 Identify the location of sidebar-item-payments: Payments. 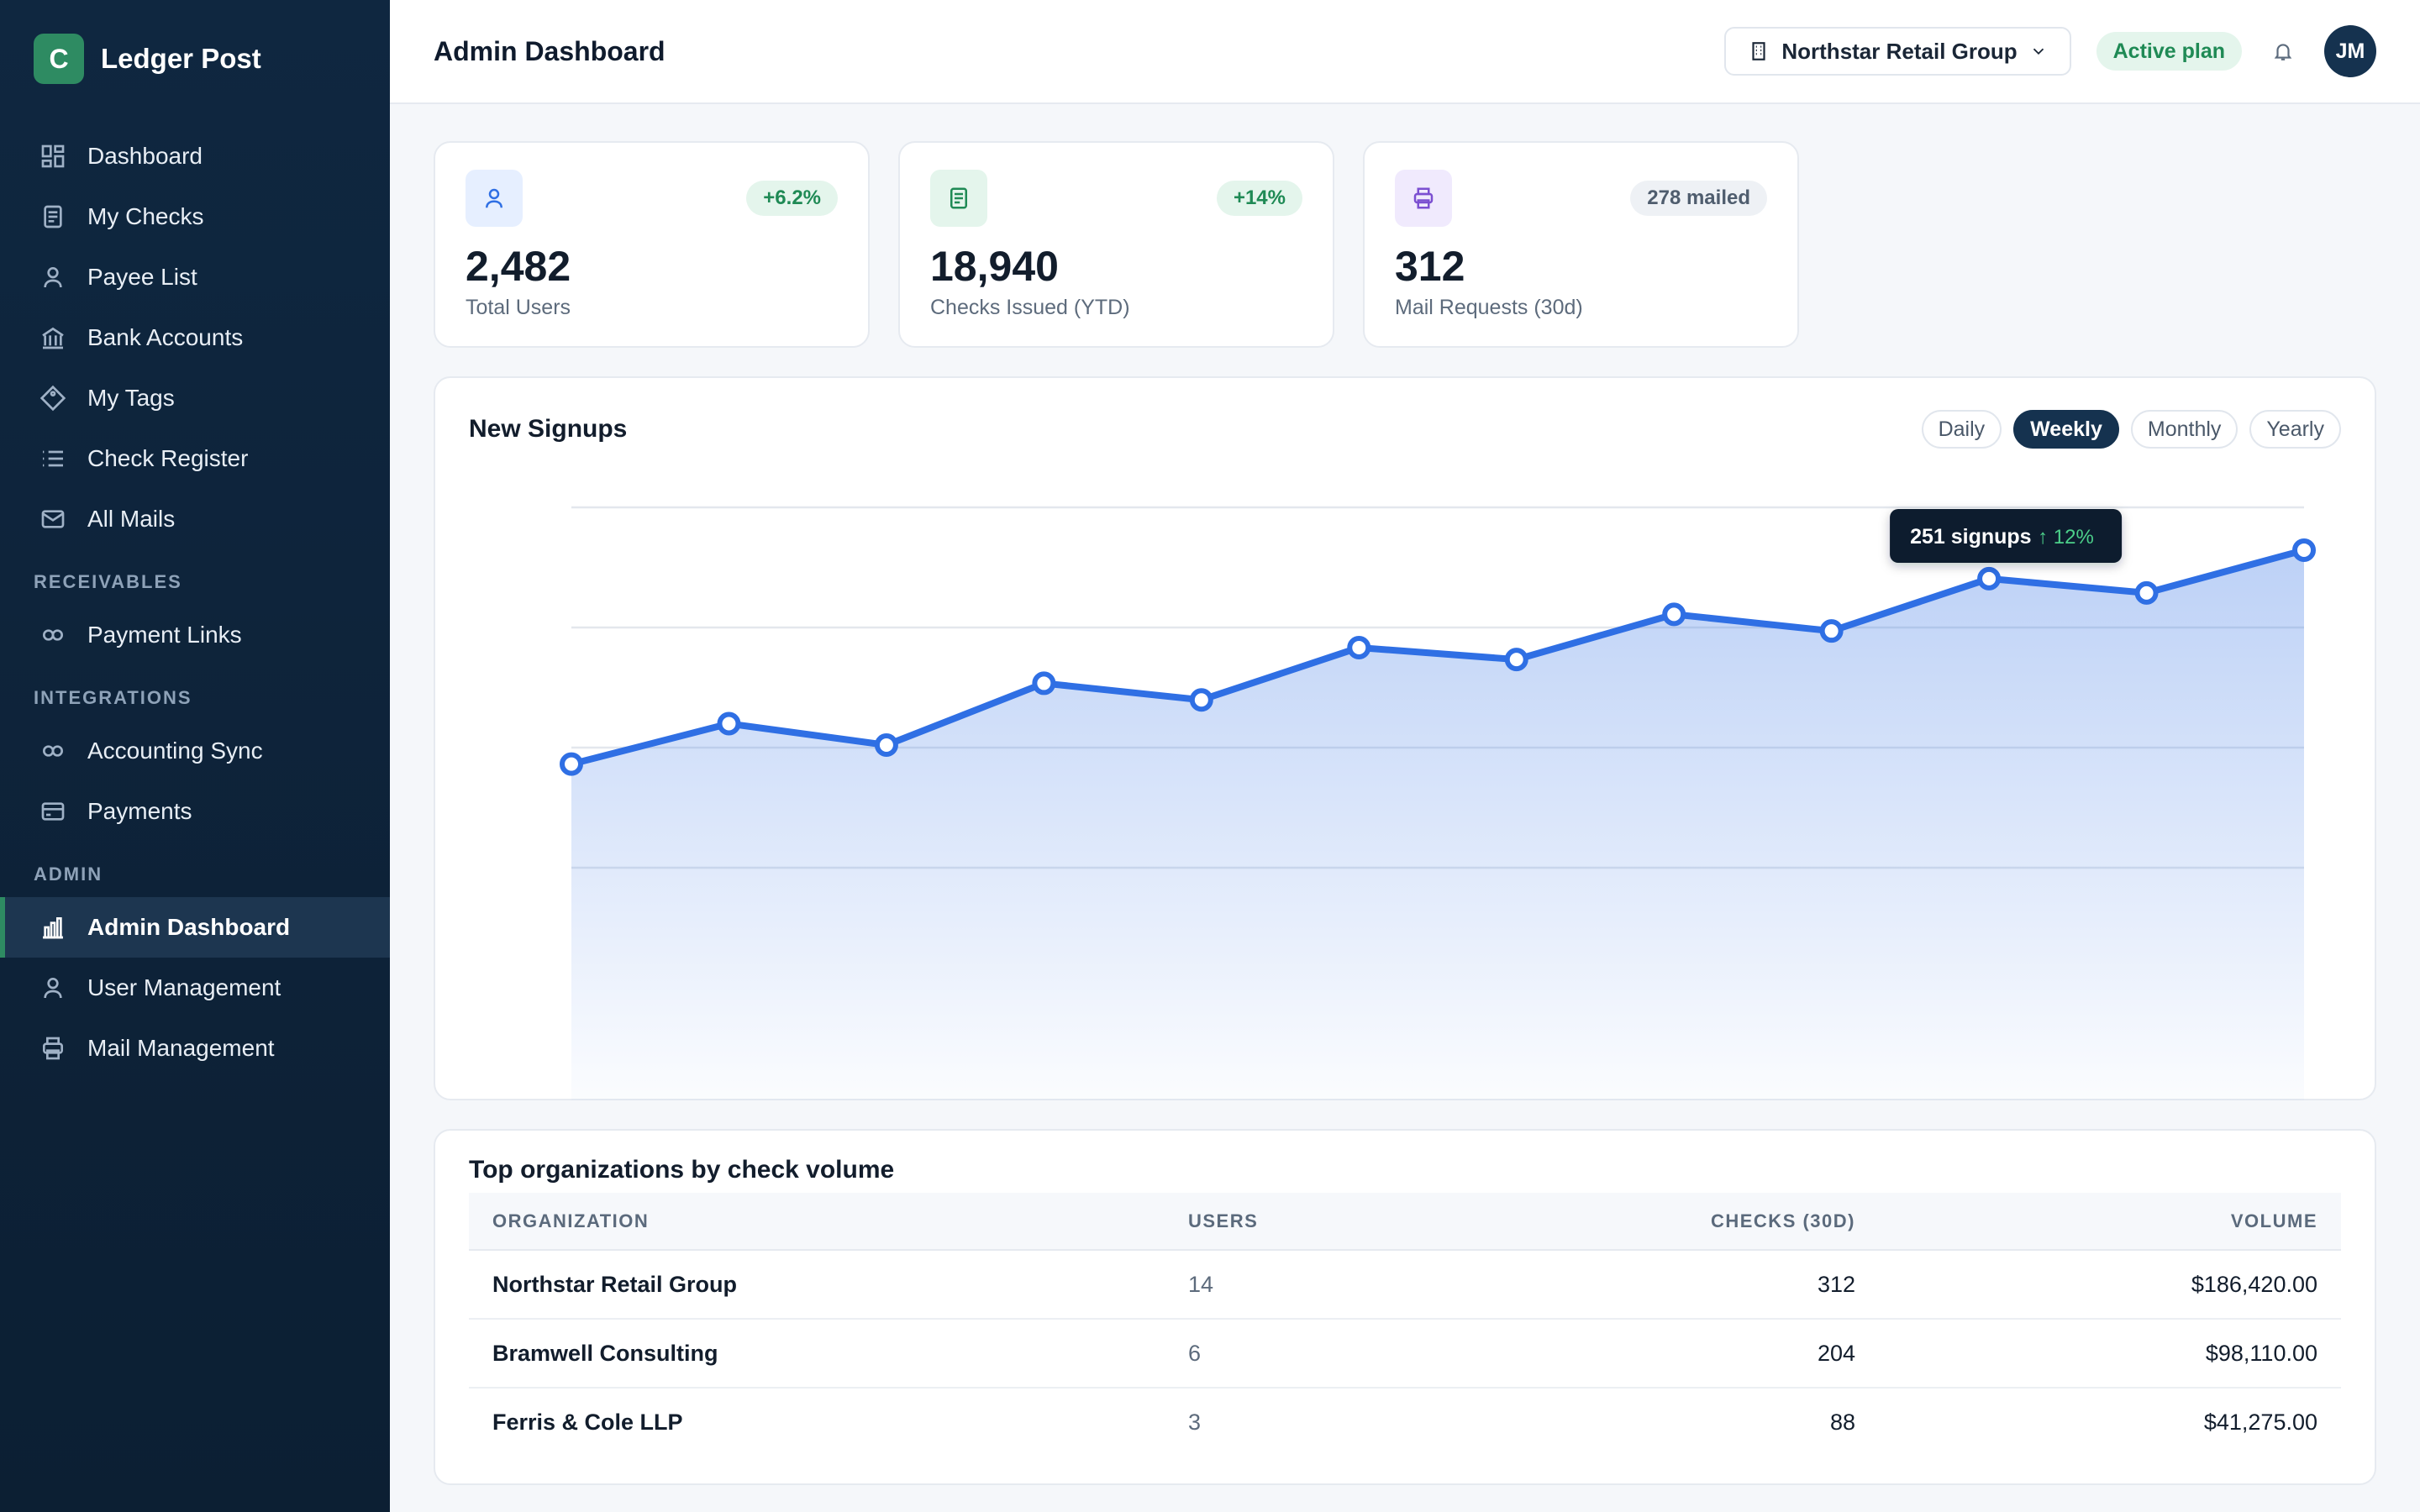
(195, 811).